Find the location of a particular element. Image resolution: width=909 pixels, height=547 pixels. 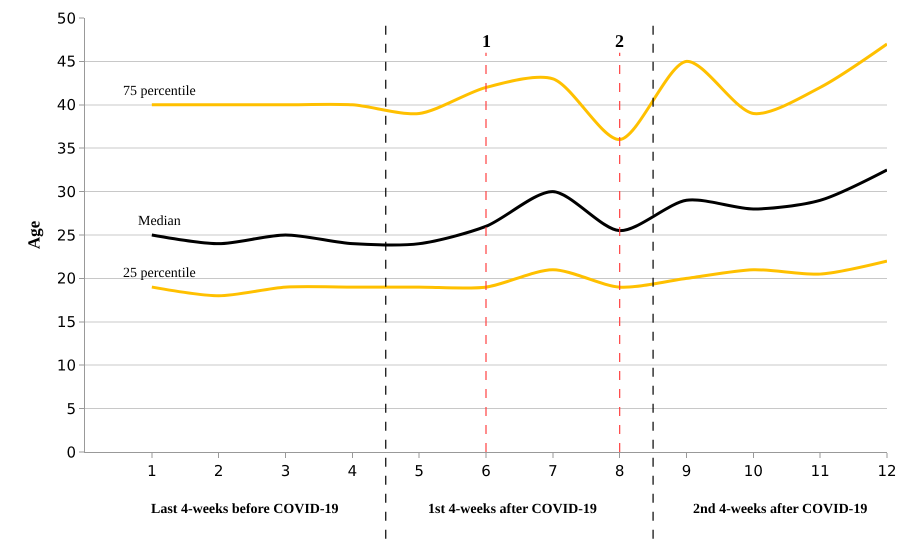

y-tick-label: 40 is located at coordinates (66, 105).